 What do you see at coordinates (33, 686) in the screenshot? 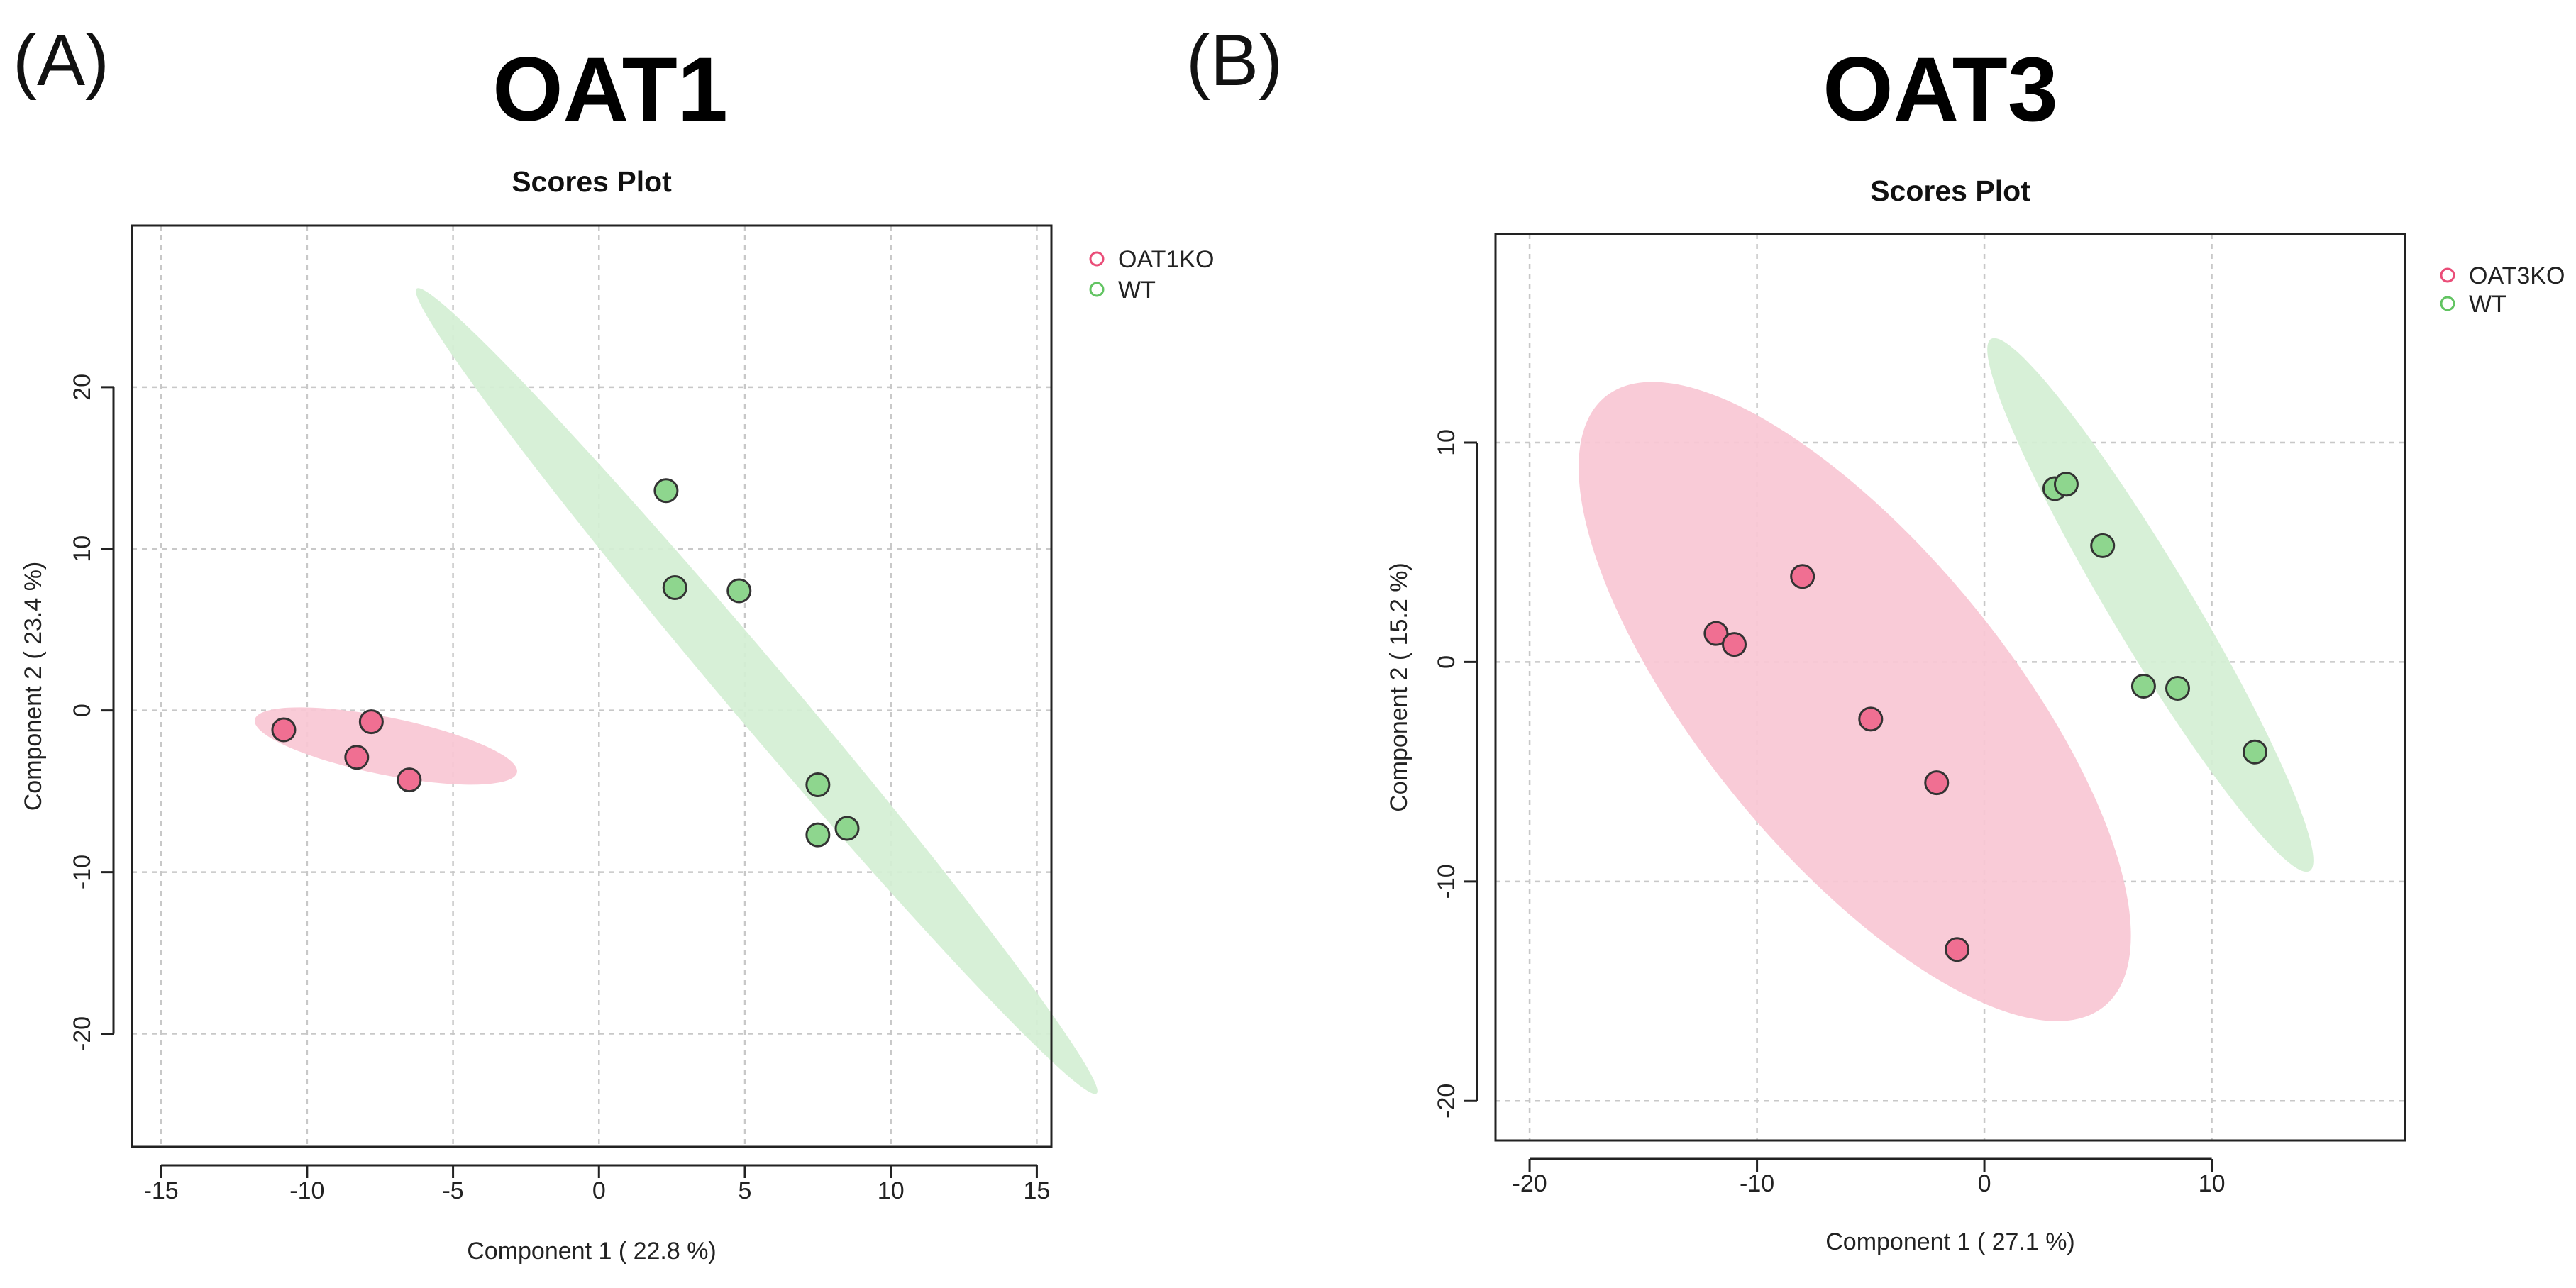
I see `y-axis-label: Component 2 ( 23.4 %)` at bounding box center [33, 686].